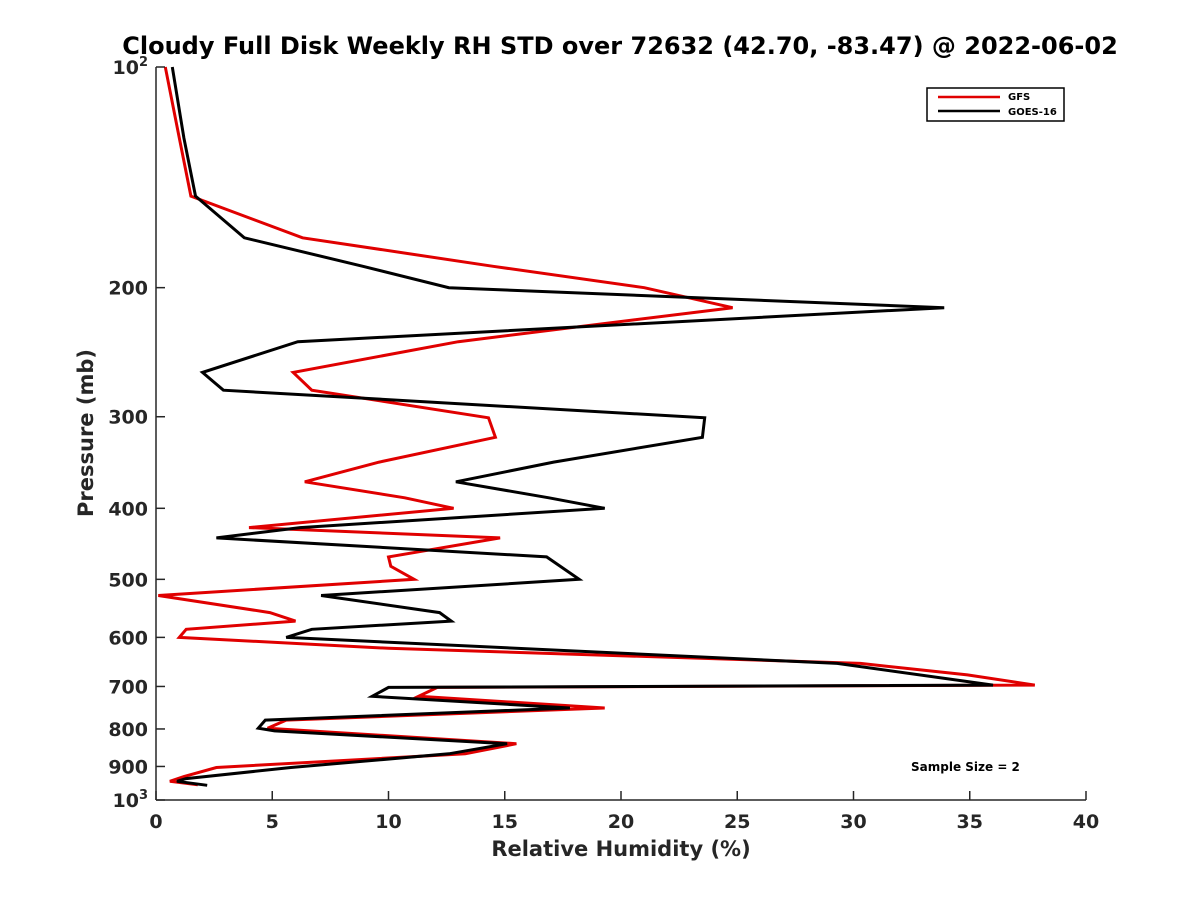  What do you see at coordinates (136, 433) in the screenshot?
I see `y-axis-ticks: 10² 200 300 400 500 600 700 800 900 10³` at bounding box center [136, 433].